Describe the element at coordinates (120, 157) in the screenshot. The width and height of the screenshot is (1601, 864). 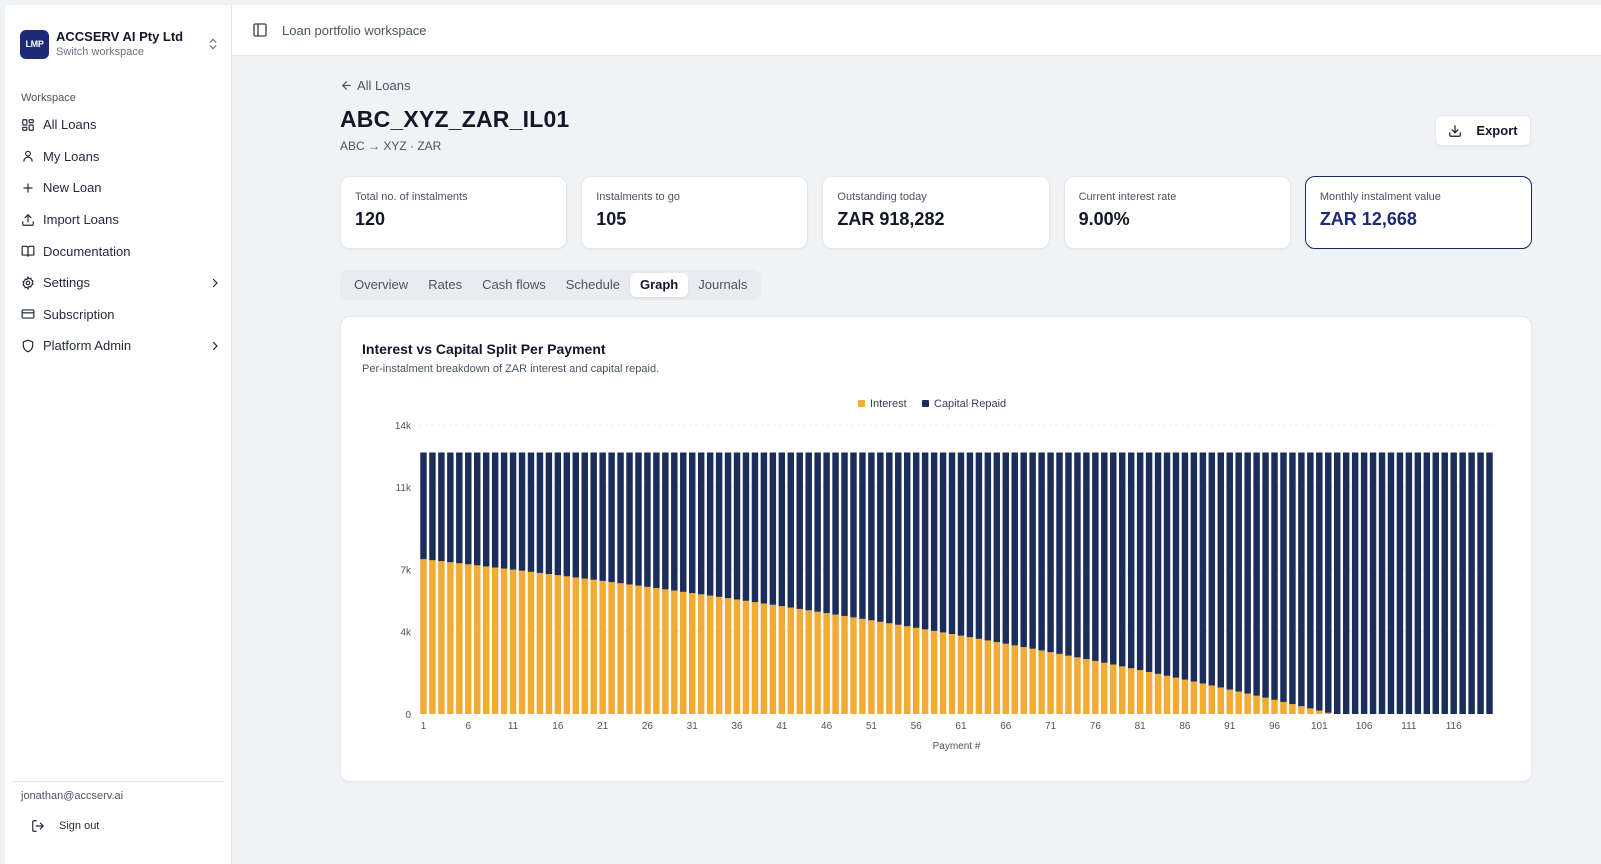
I see `sidebar-item-my-loans: My Loans` at that location.